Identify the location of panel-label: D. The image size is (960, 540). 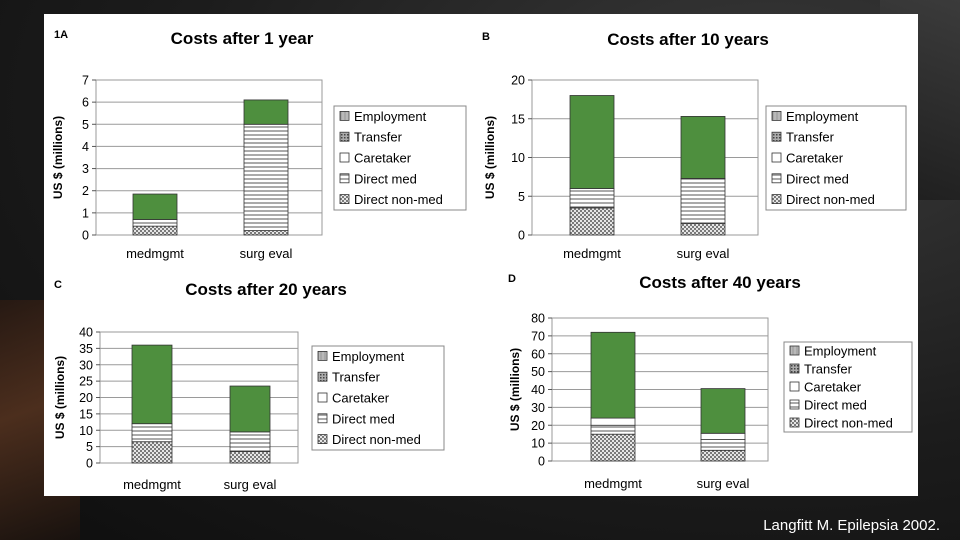
(512, 279).